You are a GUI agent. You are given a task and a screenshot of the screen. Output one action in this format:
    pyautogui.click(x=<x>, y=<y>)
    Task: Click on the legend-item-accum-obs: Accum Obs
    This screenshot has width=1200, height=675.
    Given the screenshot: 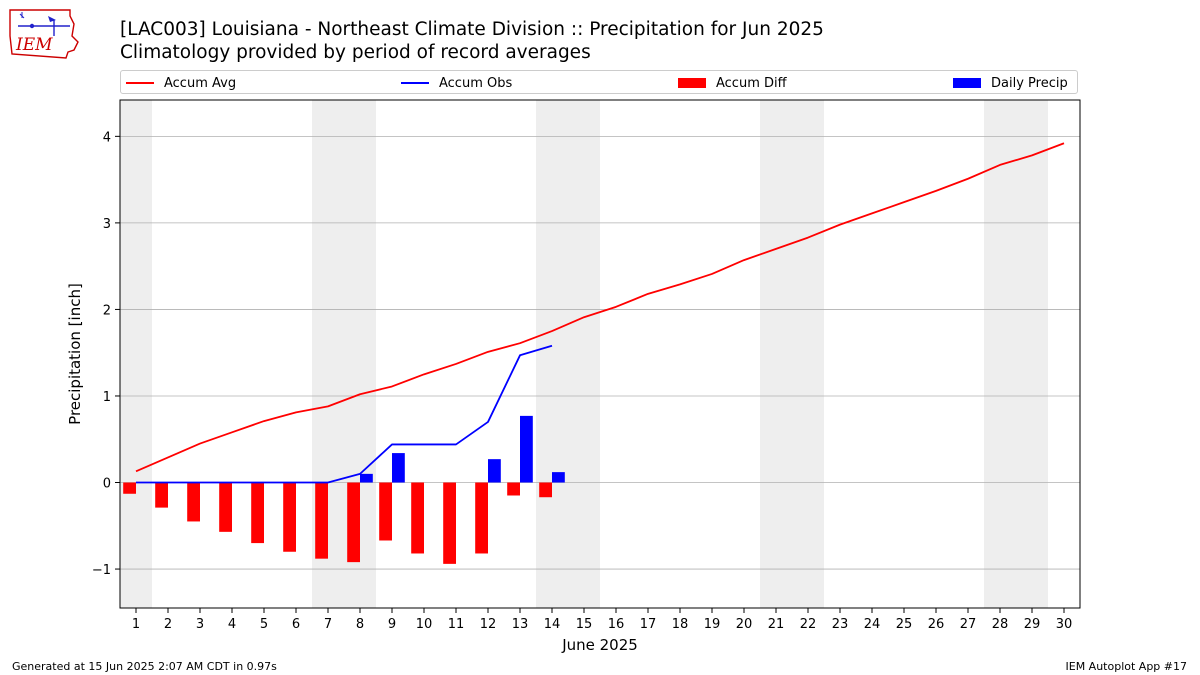 What is the action you would take?
    pyautogui.click(x=456, y=83)
    